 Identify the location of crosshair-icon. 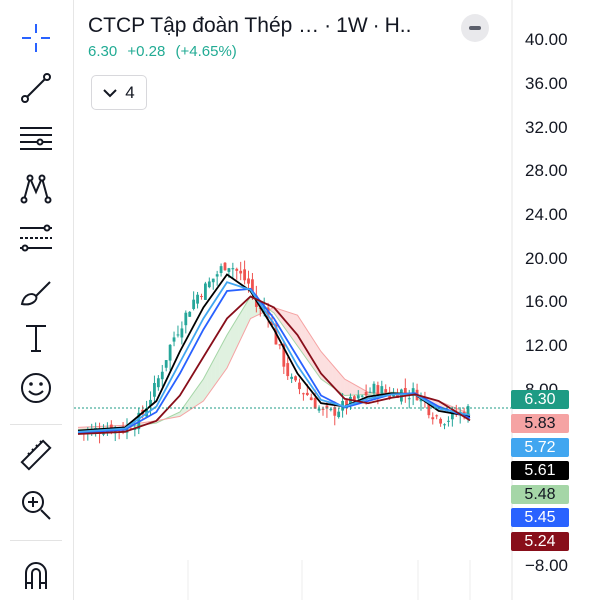
(36, 38).